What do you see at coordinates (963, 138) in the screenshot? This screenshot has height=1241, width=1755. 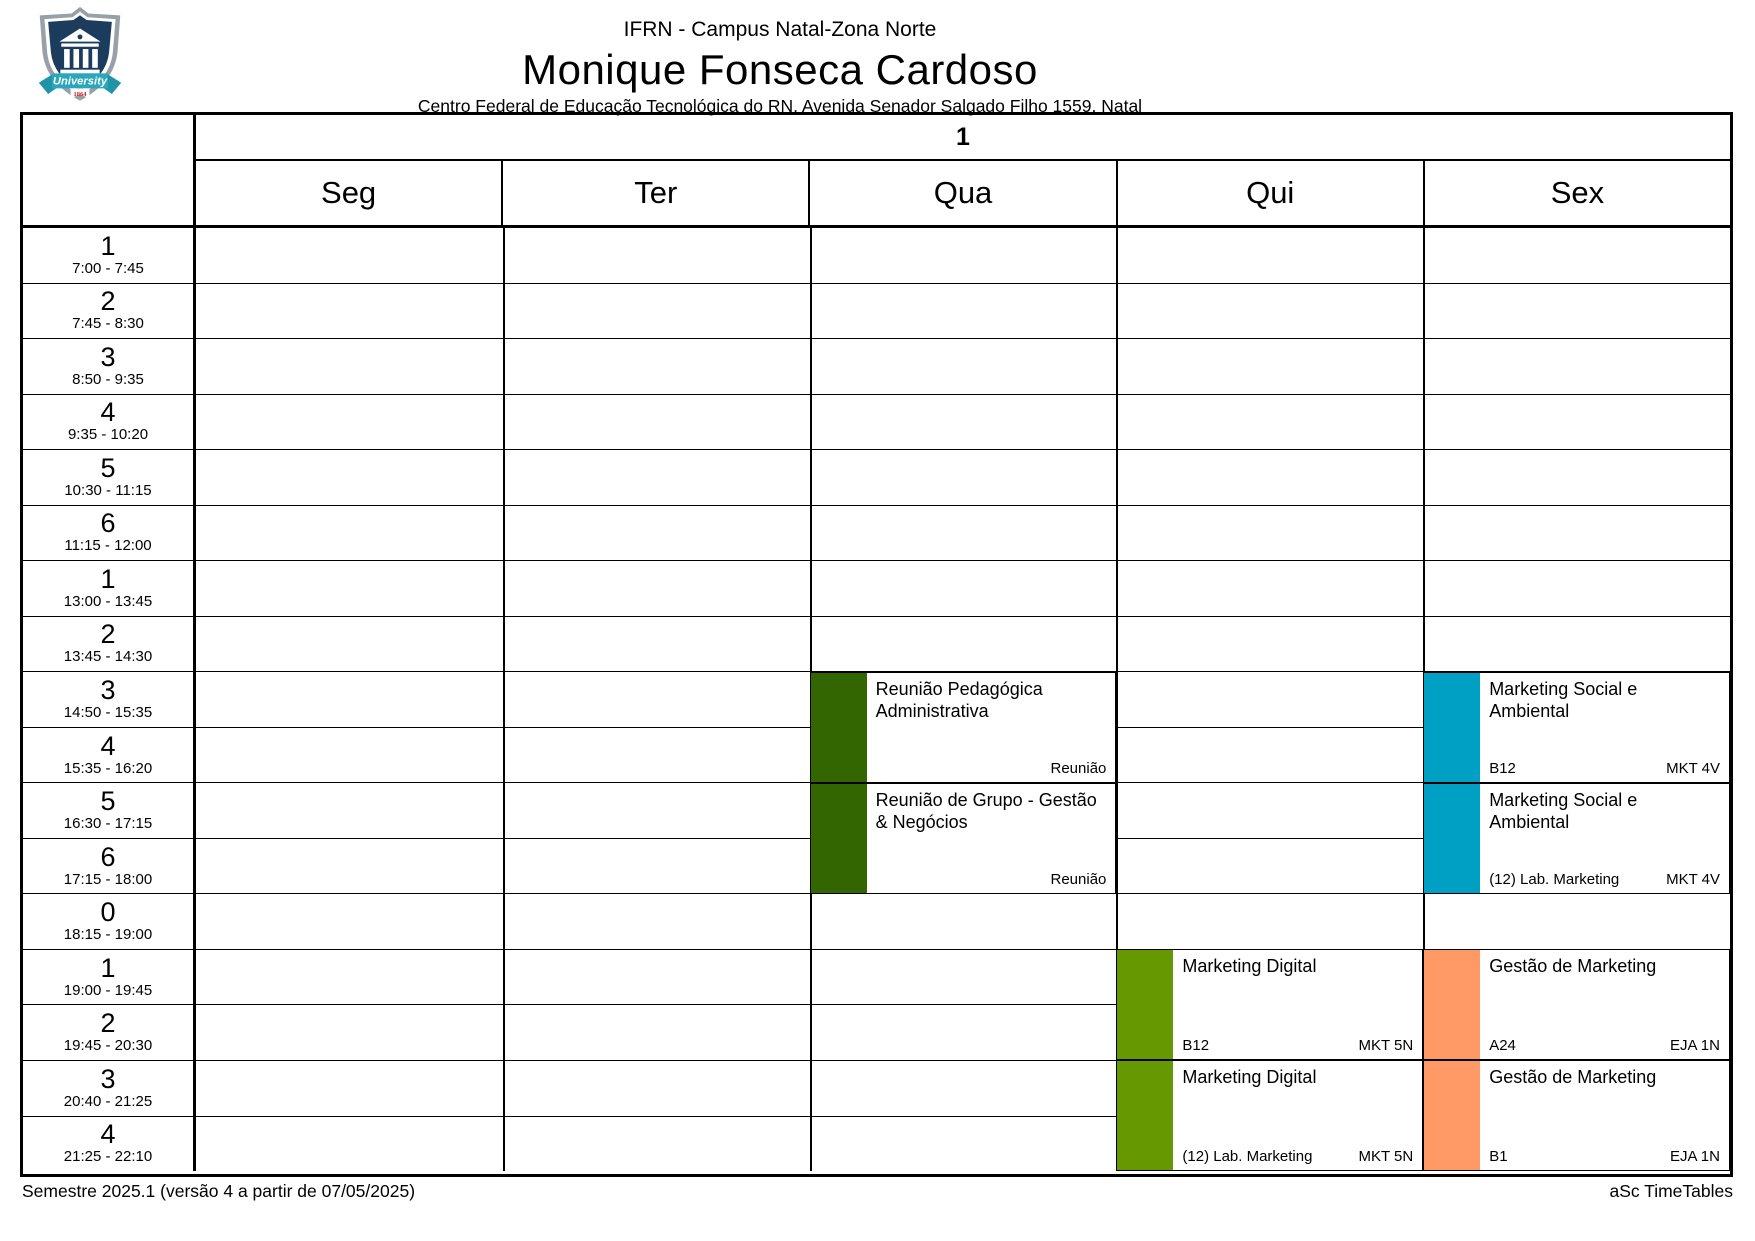 I see `group-header: 1` at bounding box center [963, 138].